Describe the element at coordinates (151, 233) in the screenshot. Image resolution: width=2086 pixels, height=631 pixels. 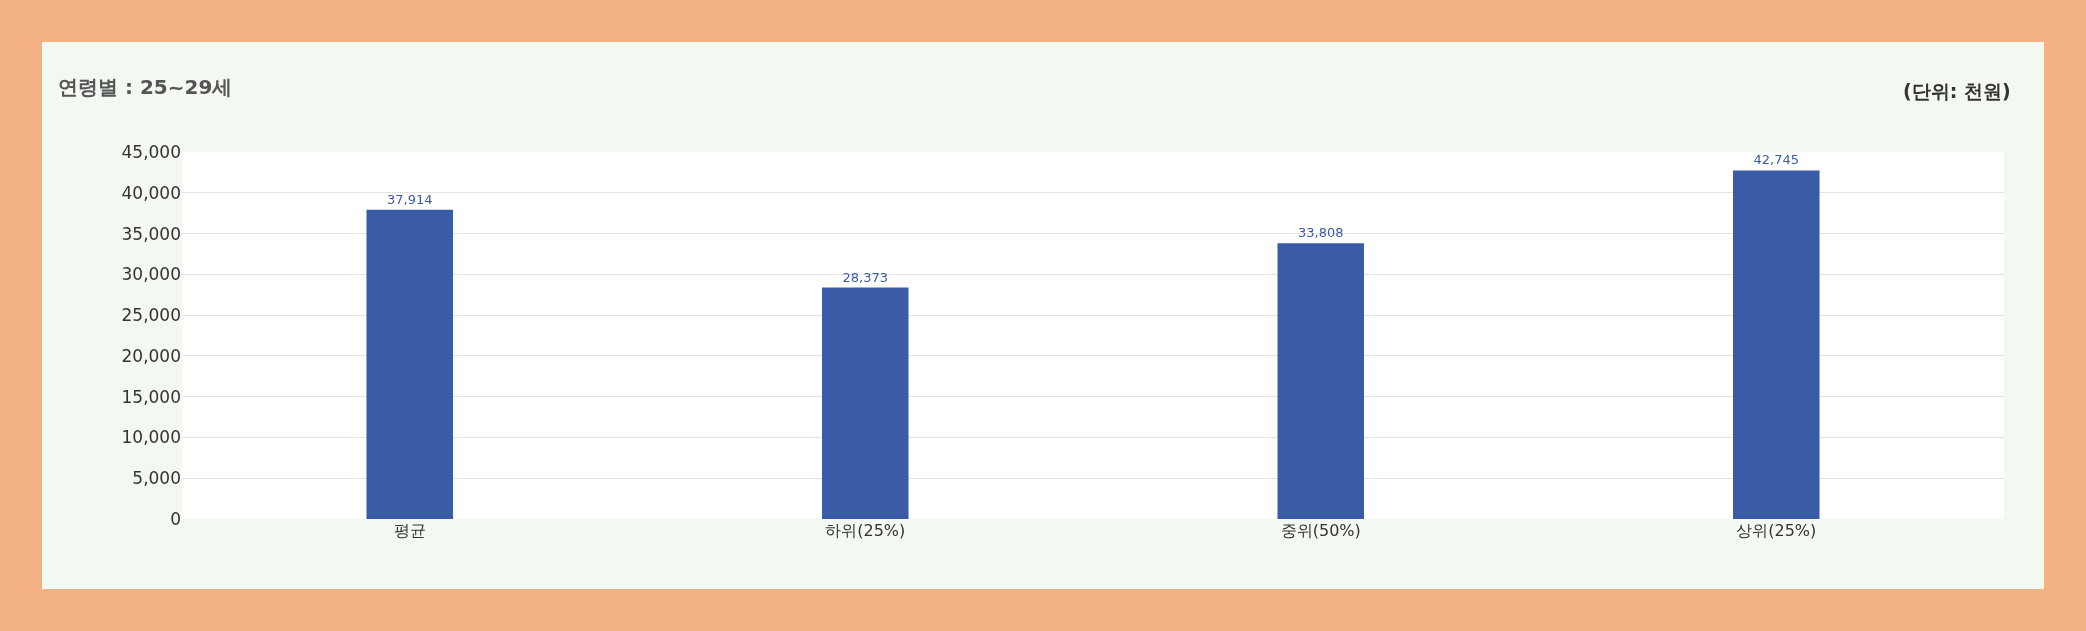
I see `y-tick-label: 35,000` at that location.